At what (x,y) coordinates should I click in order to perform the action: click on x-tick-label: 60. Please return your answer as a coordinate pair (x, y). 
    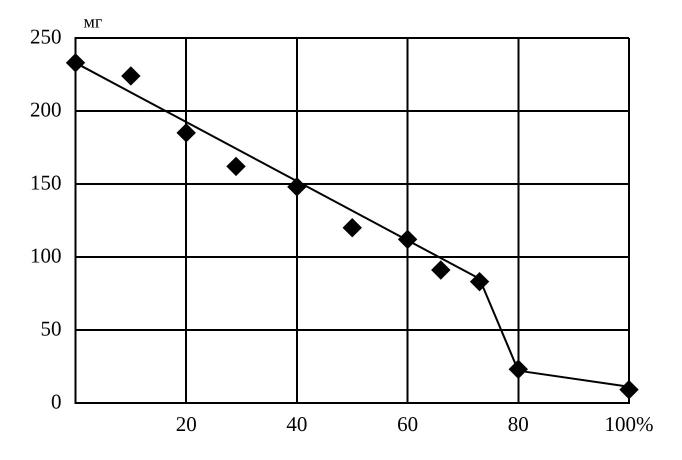
    Looking at the image, I should click on (407, 424).